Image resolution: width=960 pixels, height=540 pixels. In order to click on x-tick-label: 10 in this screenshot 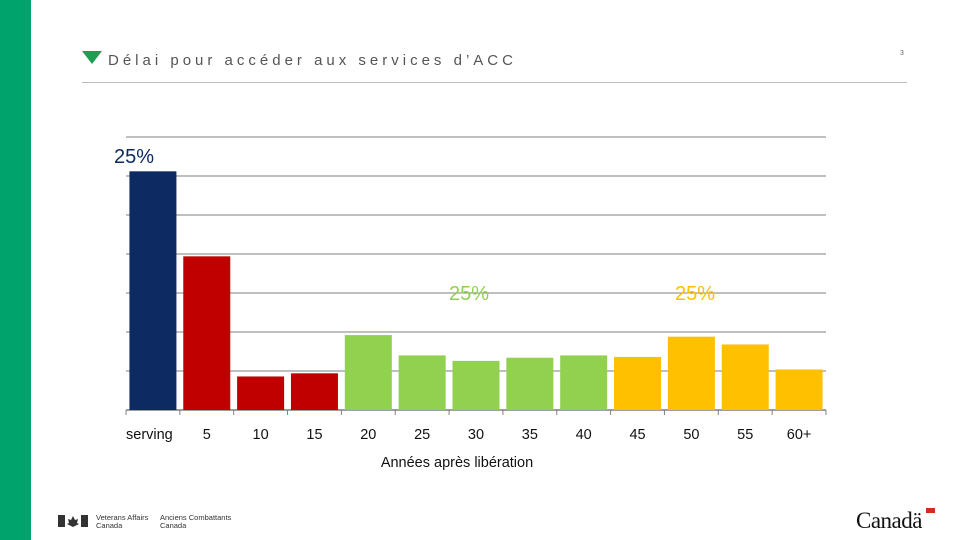, I will do `click(261, 435)`.